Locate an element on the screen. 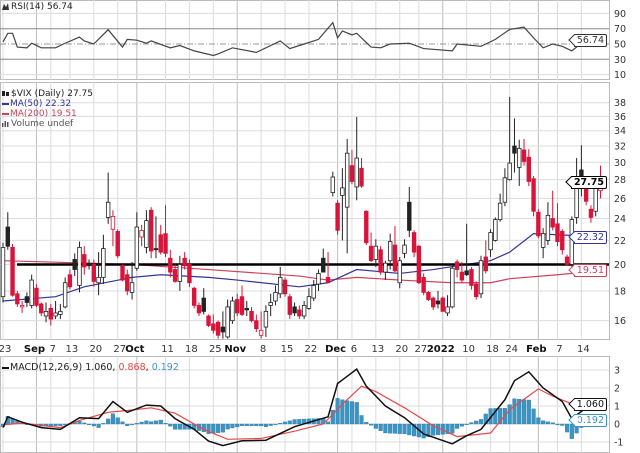 The image size is (640, 453). indicator-icon is located at coordinates (5, 6).